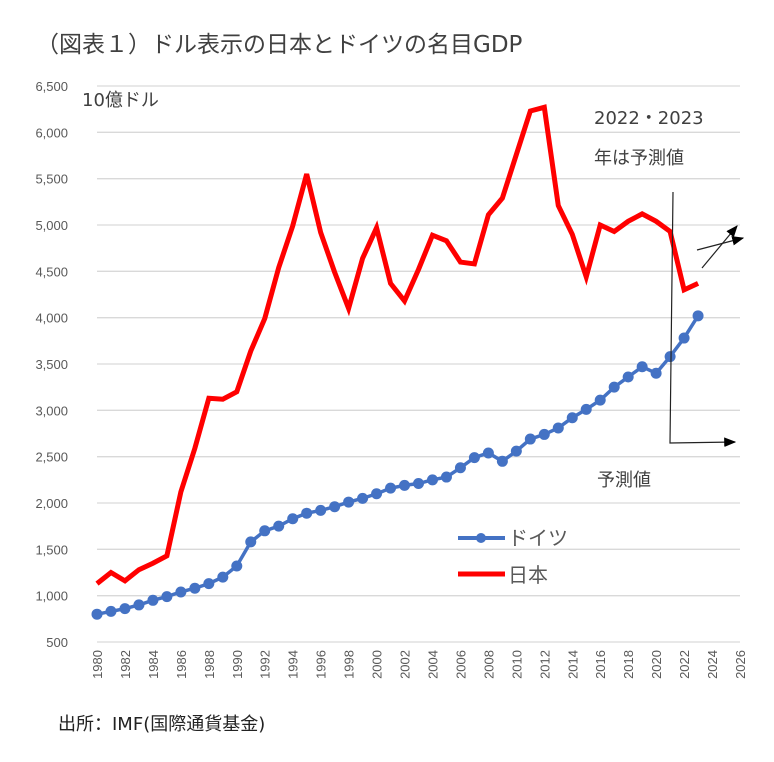  I want to click on x-tick-label: 1986, so click(181, 664).